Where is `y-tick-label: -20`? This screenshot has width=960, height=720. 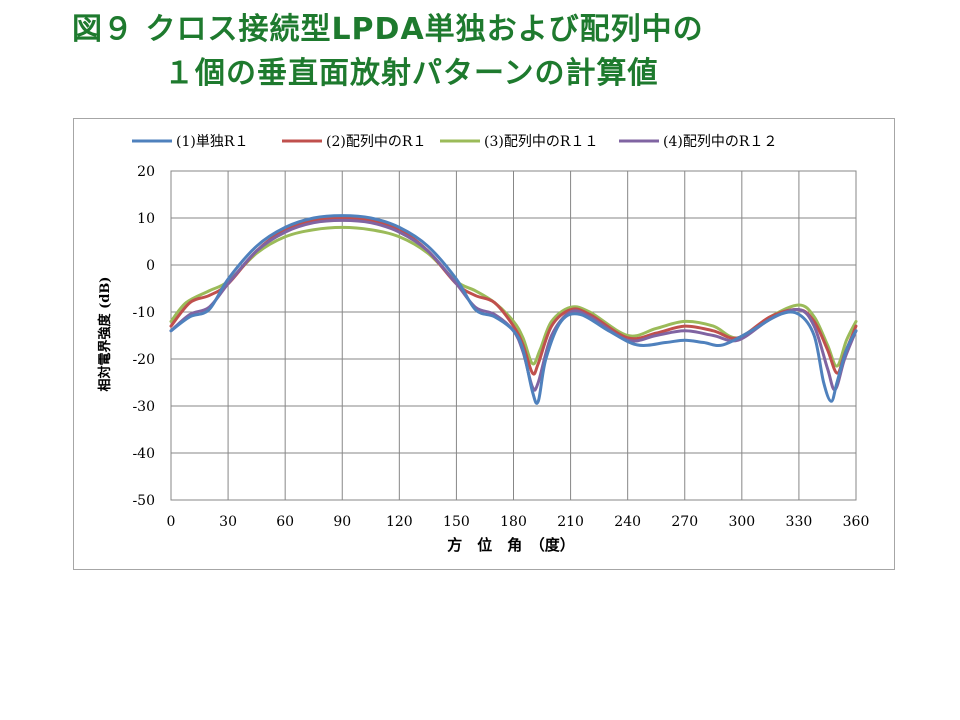 y-tick-label: -20 is located at coordinates (143, 360).